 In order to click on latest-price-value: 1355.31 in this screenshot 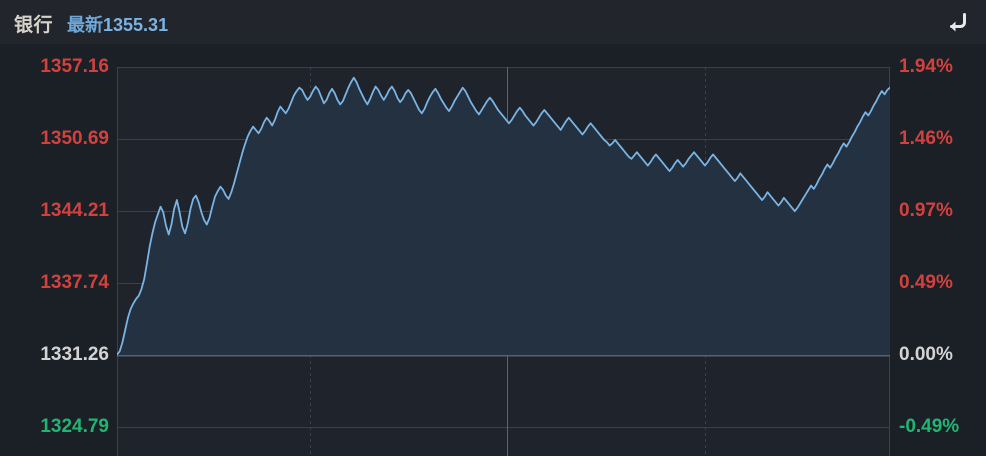, I will do `click(136, 25)`.